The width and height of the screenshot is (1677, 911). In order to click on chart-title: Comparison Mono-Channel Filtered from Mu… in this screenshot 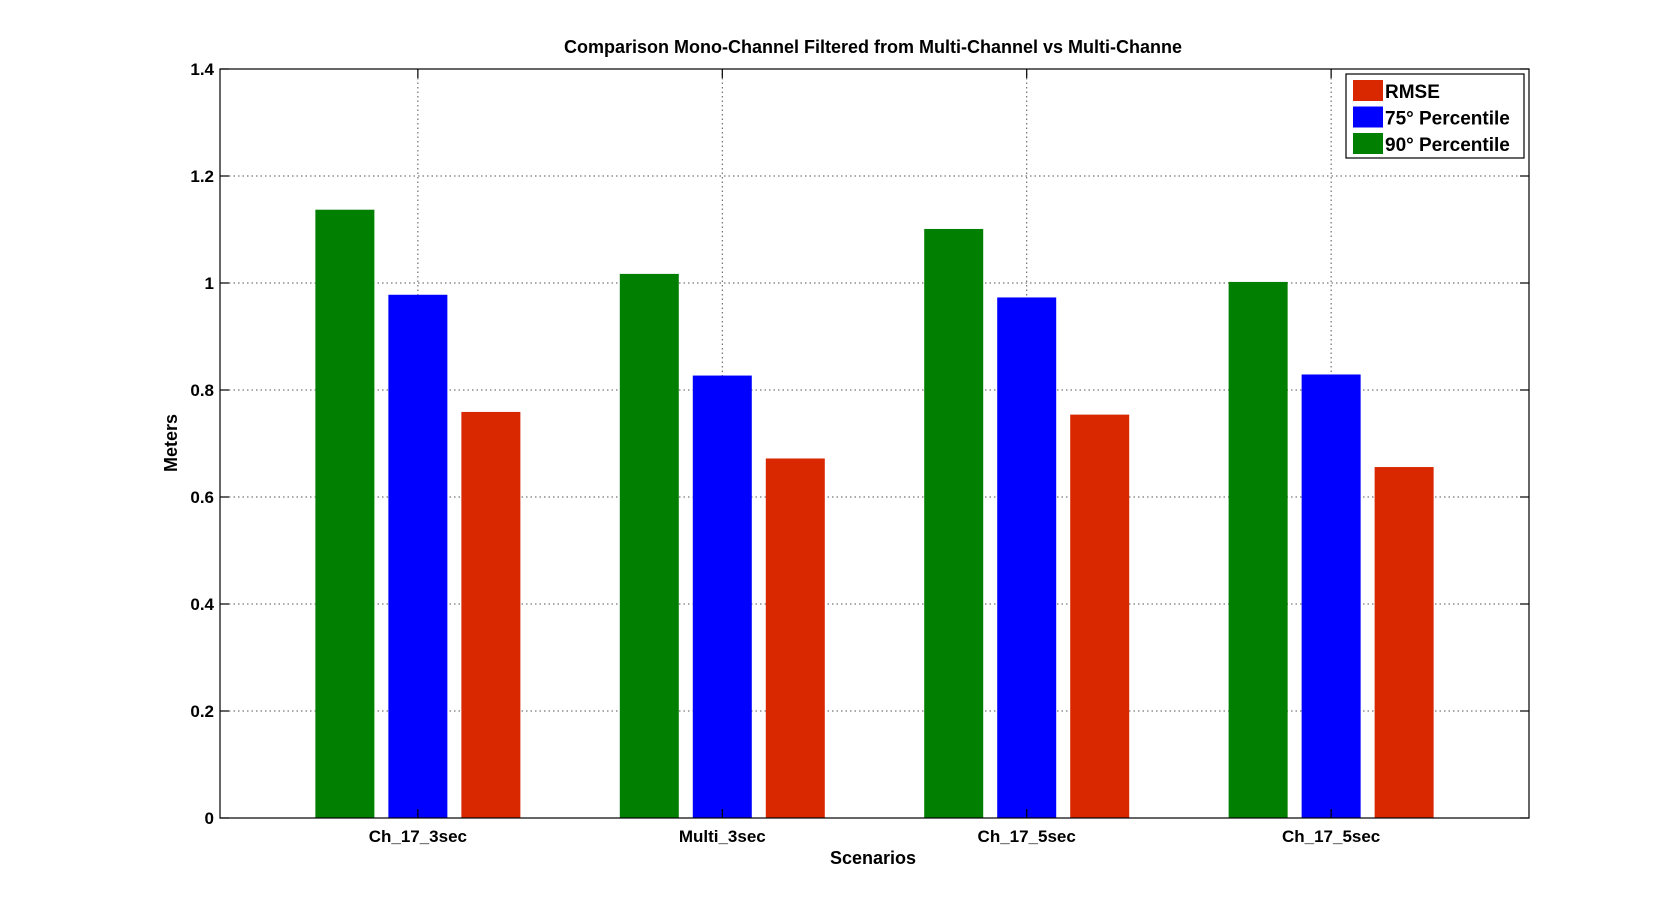, I will do `click(873, 47)`.